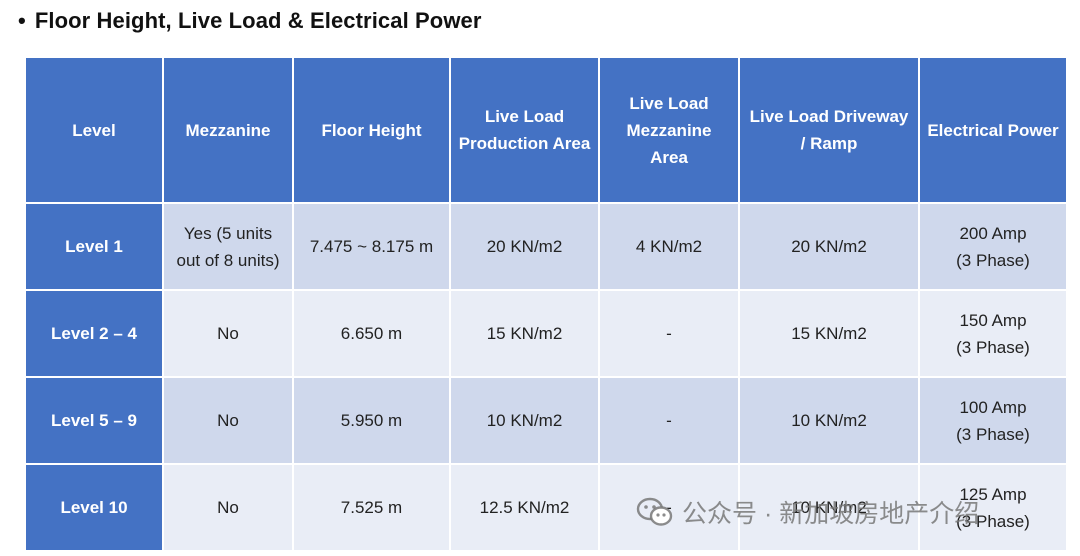  What do you see at coordinates (669, 130) in the screenshot?
I see `header-live-load-mezzanine: Live Load Mezzanine Area` at bounding box center [669, 130].